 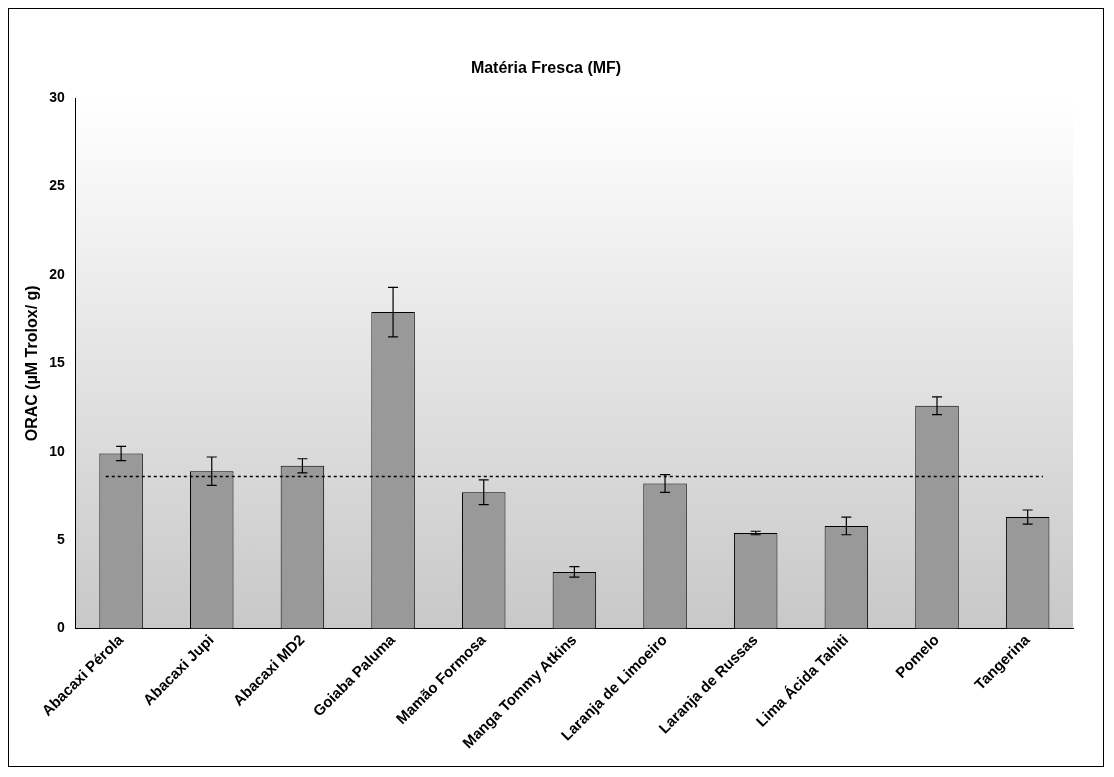 I want to click on y-tick-label: 25, so click(x=57, y=185).